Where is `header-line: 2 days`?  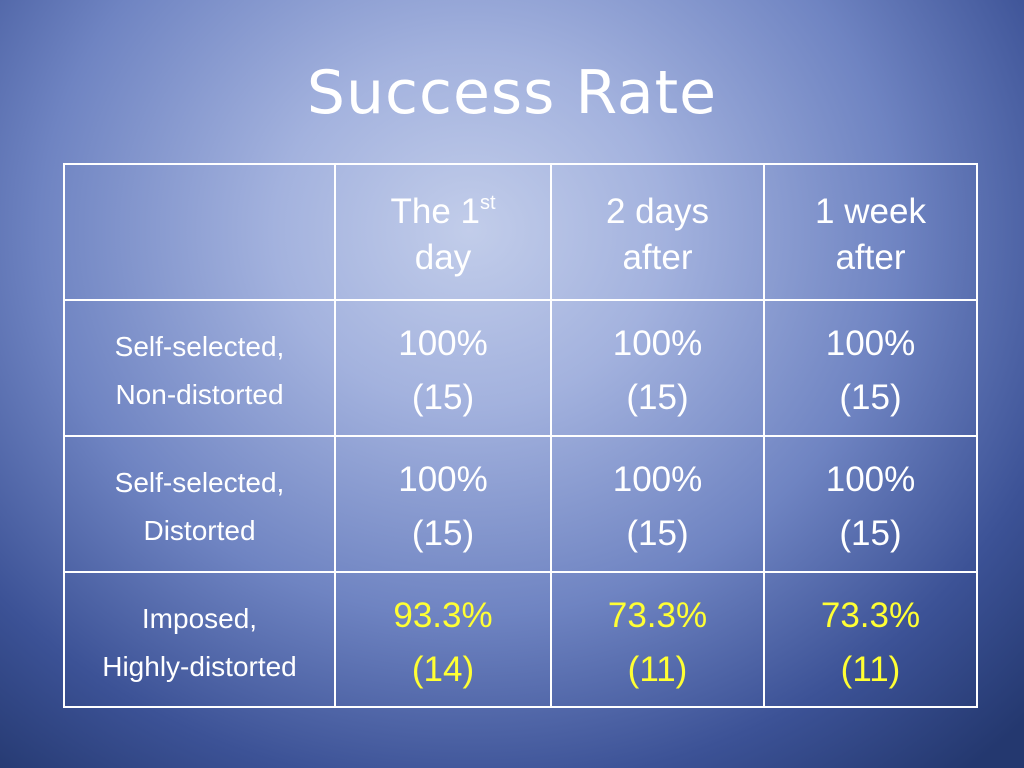
header-line: 2 days is located at coordinates (657, 212).